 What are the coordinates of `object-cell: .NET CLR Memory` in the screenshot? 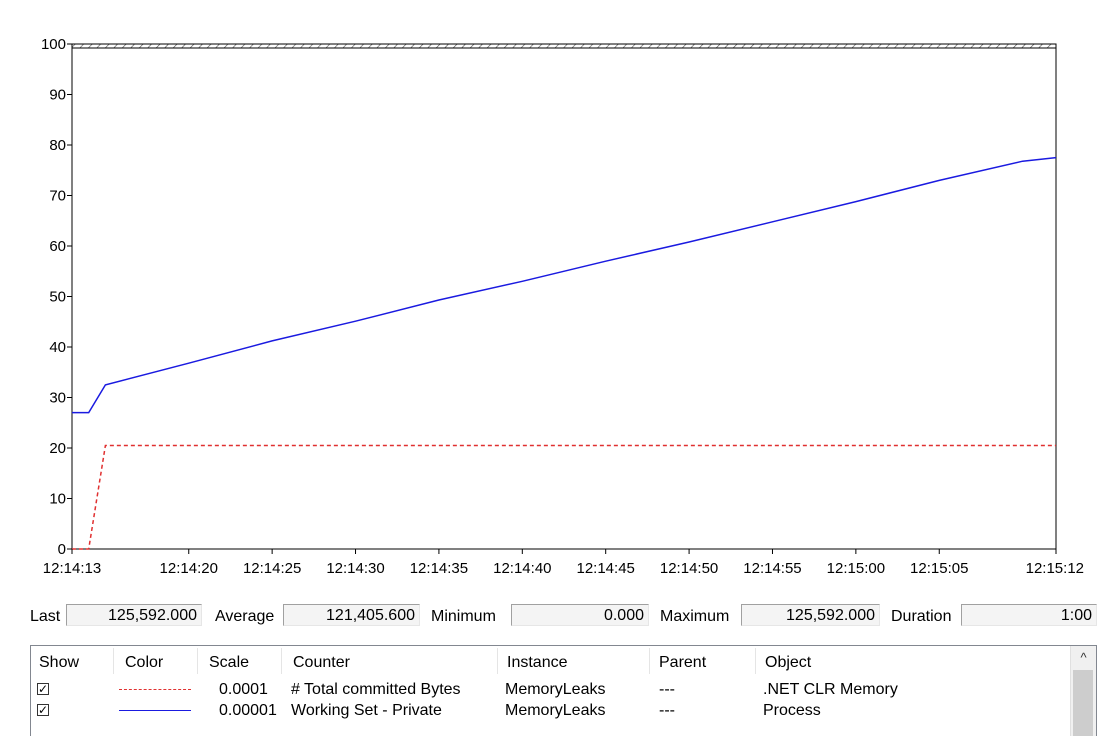 It's located at (830, 689).